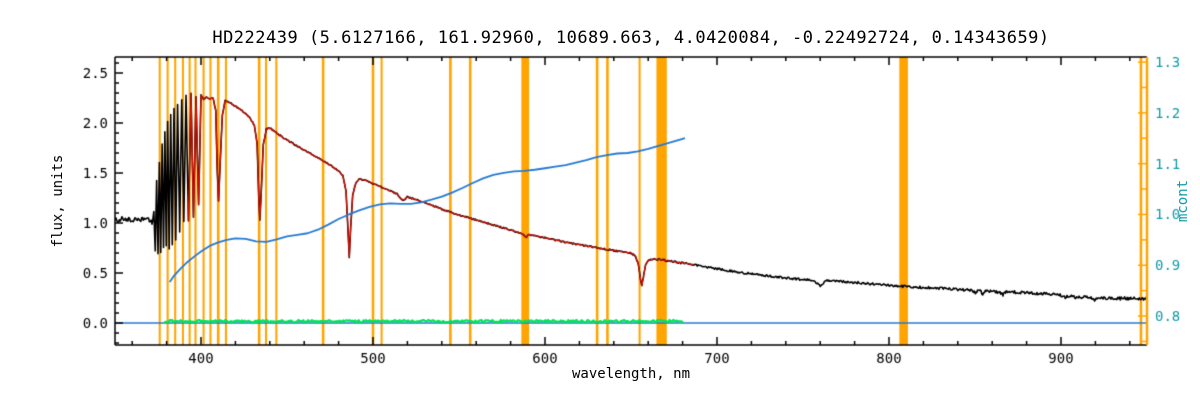 Image resolution: width=1200 pixels, height=400 pixels. Describe the element at coordinates (58, 201) in the screenshot. I see `y-axis-label-flux: flux, units` at that location.